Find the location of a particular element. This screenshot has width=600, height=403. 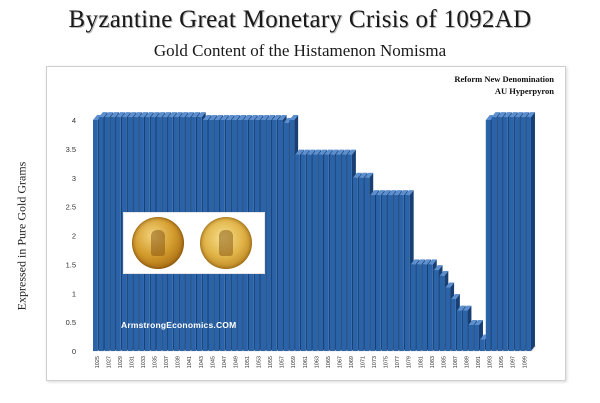

x-tick-label: 1043 is located at coordinates (202, 362).